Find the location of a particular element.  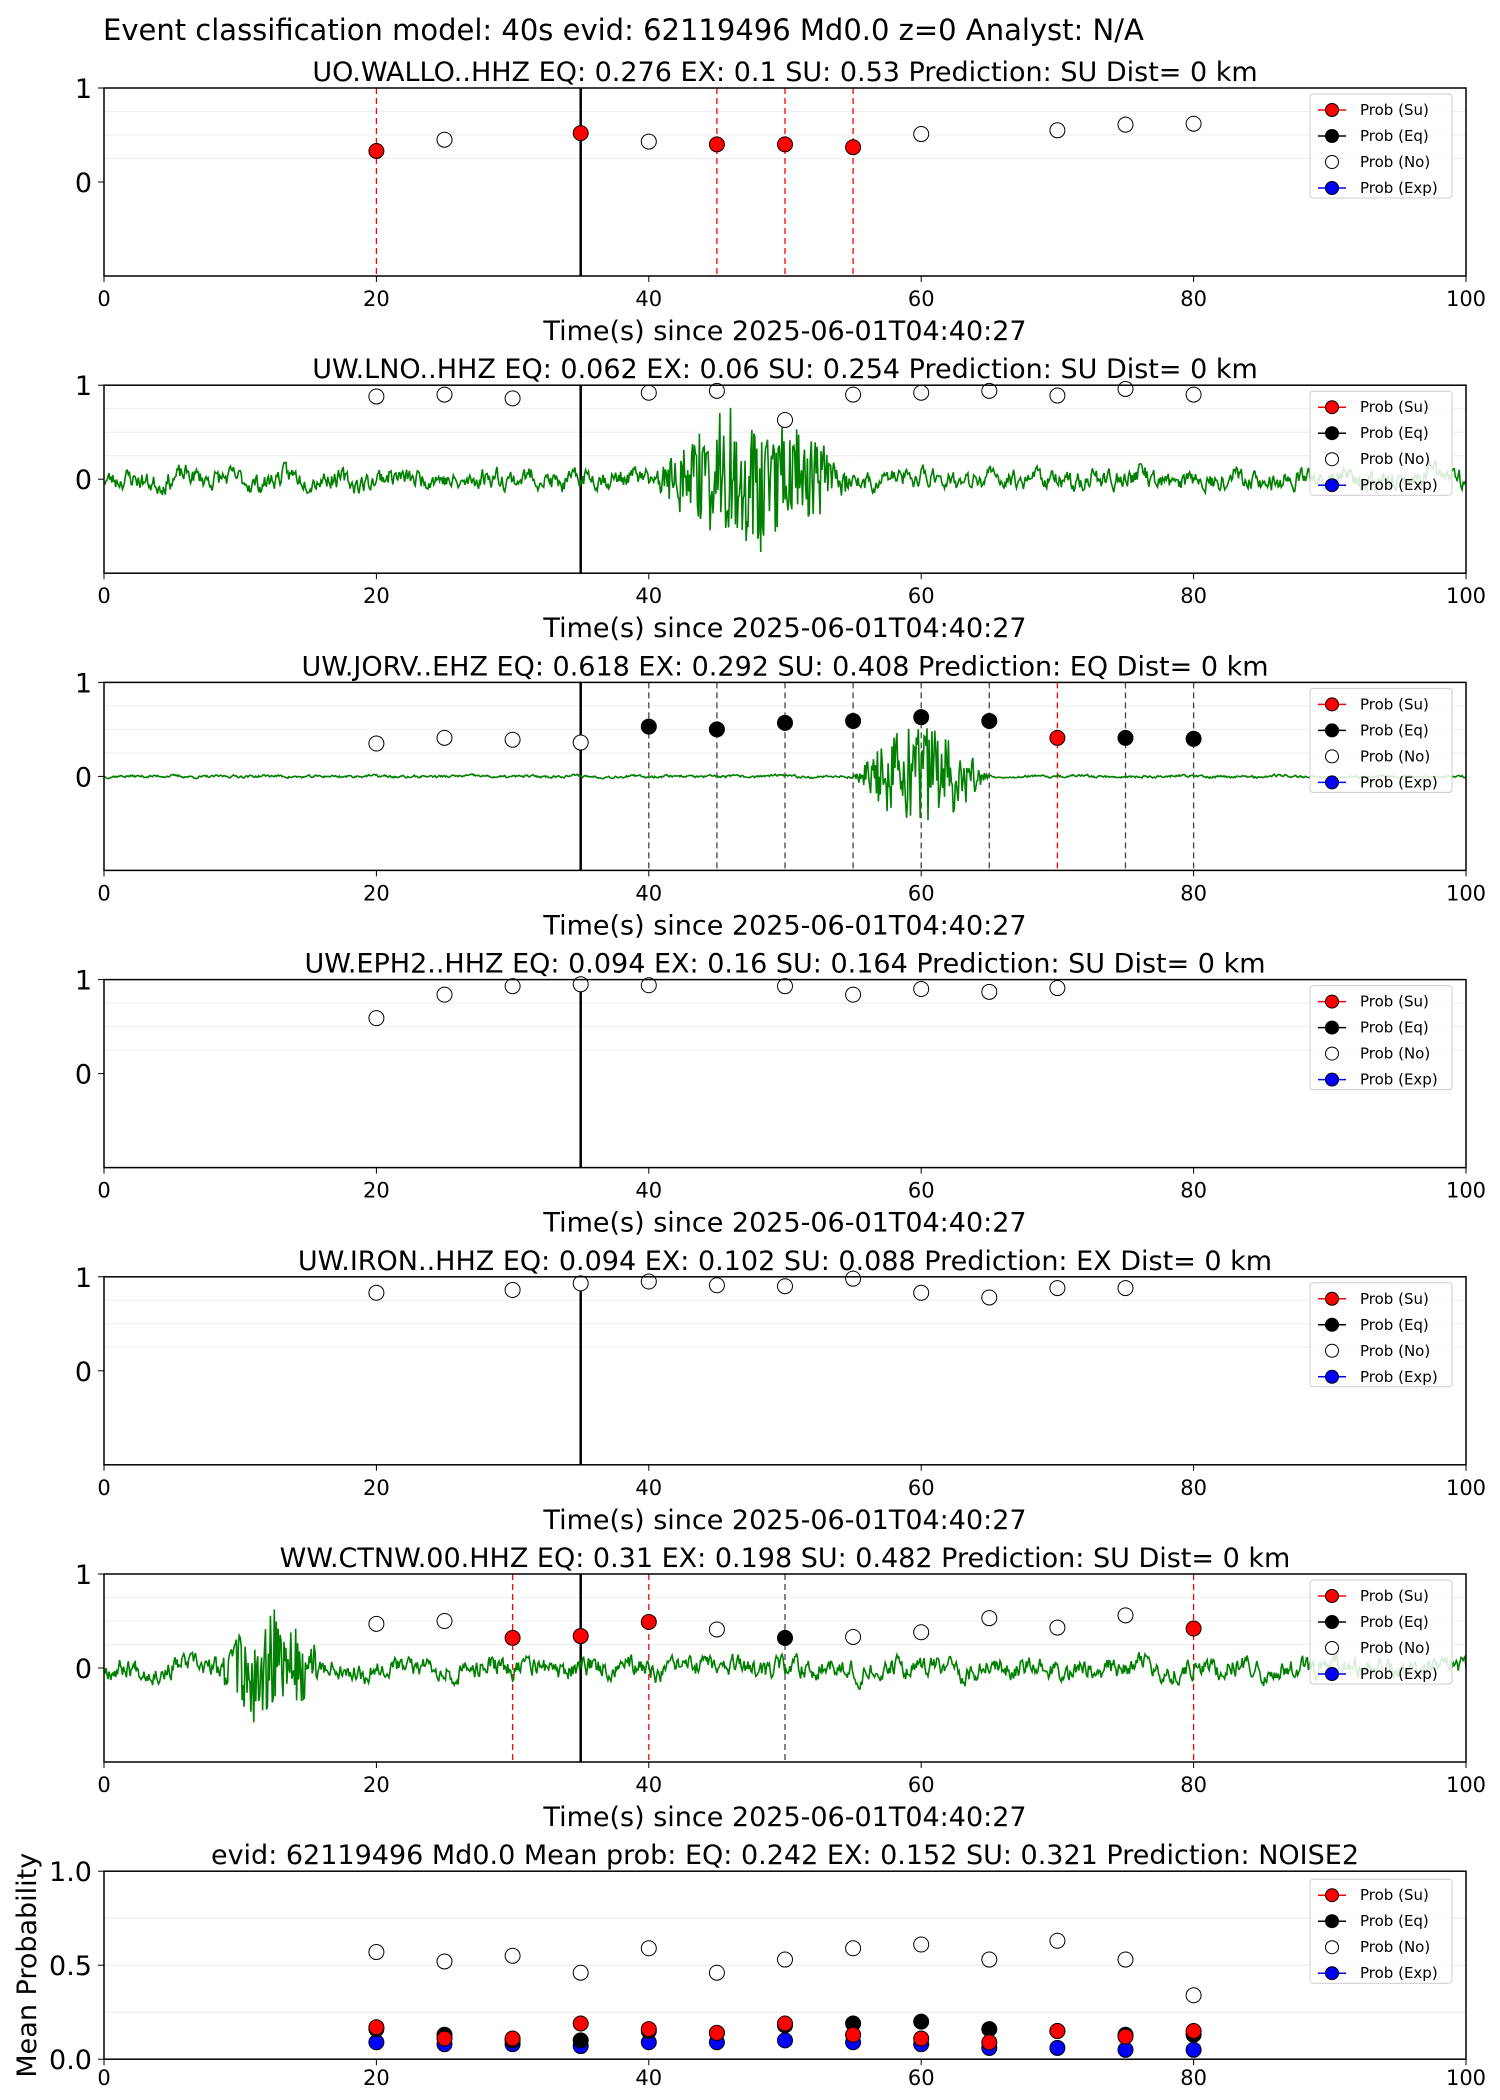

mean-prob-marker-exp is located at coordinates (1193, 2049).